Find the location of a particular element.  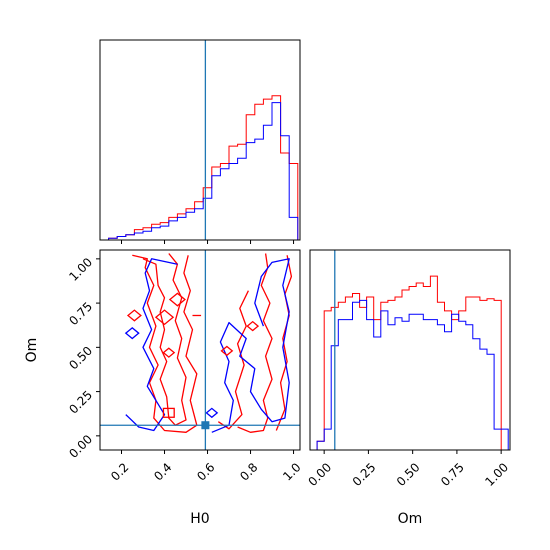

contour-frame is located at coordinates (200, 350).